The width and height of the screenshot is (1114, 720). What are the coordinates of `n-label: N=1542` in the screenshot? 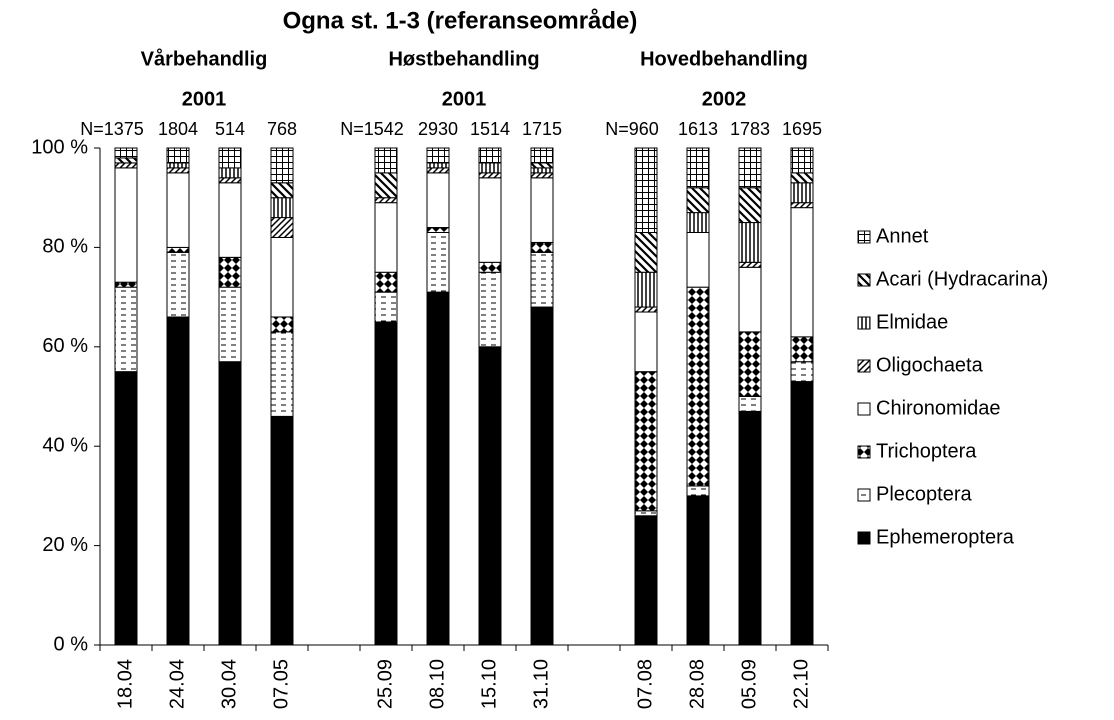 It's located at (372, 129).